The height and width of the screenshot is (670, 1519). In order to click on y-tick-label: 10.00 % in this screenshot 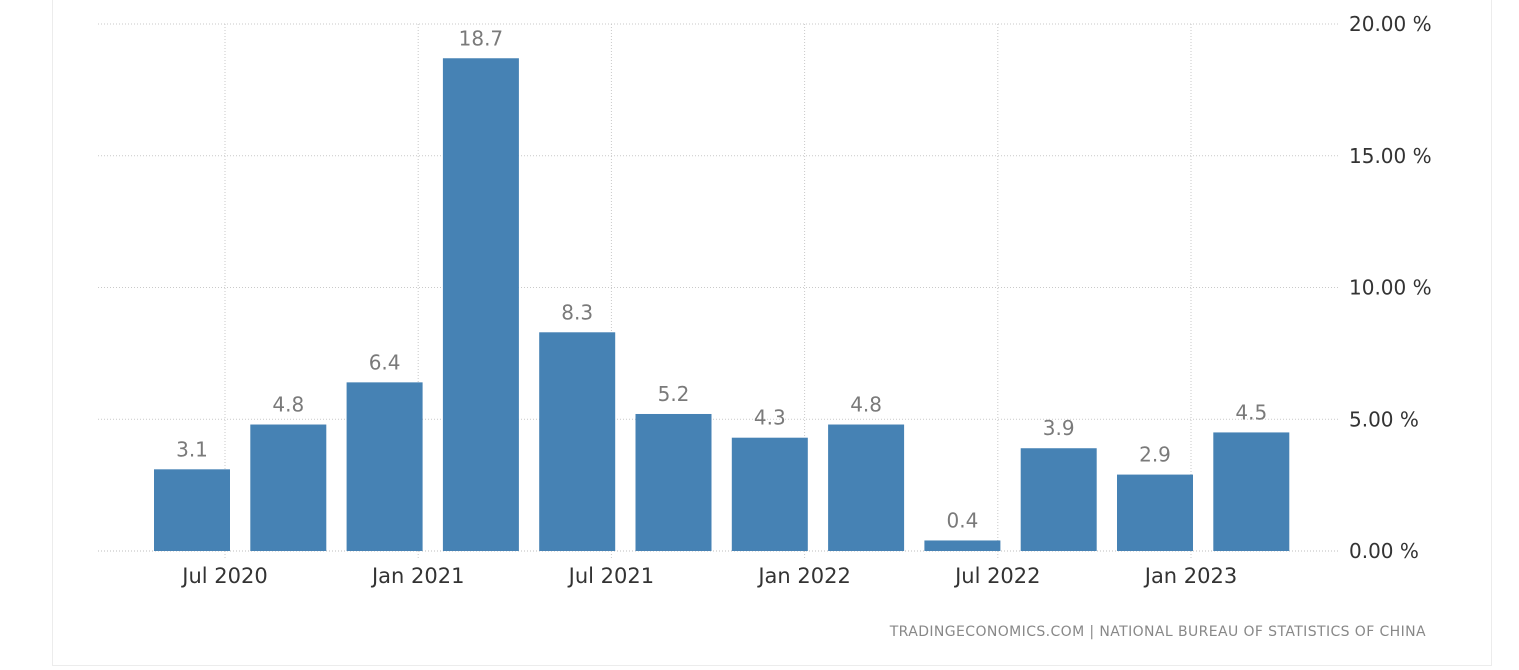, I will do `click(1390, 288)`.